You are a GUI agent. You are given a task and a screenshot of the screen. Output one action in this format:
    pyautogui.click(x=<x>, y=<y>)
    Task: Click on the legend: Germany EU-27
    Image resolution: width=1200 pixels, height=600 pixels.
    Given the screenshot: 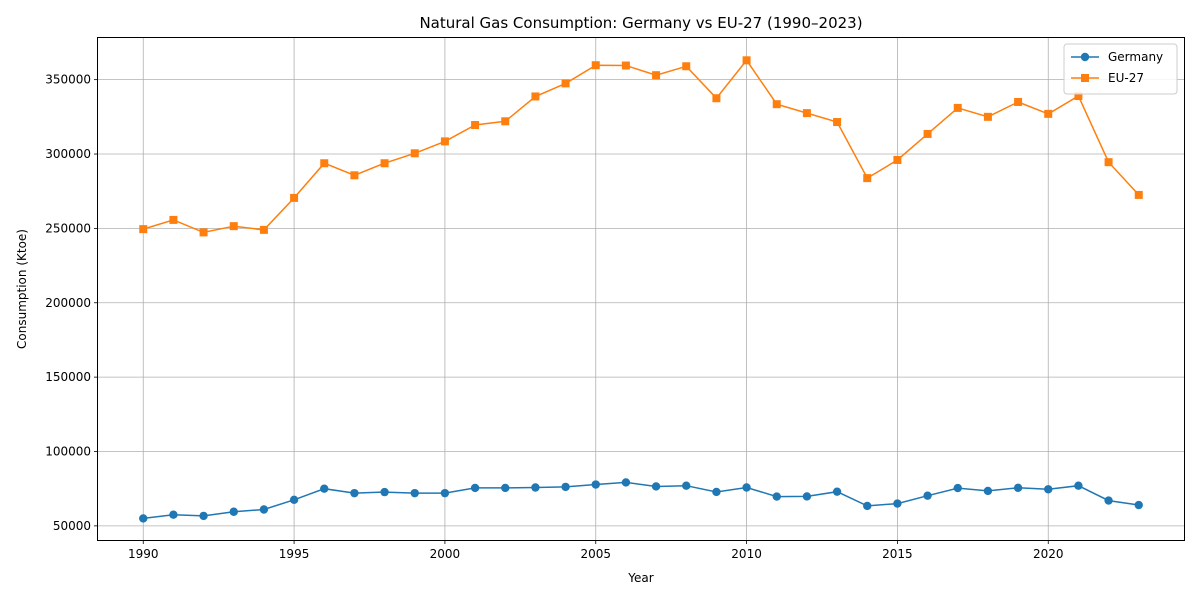 What is the action you would take?
    pyautogui.click(x=1120, y=69)
    